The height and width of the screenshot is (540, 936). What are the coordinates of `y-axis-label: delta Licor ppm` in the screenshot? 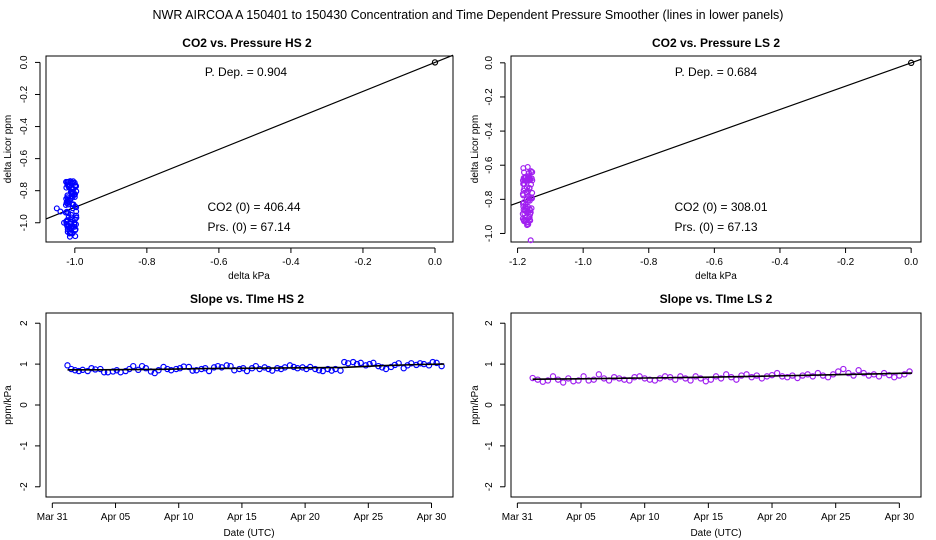 It's located at (8, 149).